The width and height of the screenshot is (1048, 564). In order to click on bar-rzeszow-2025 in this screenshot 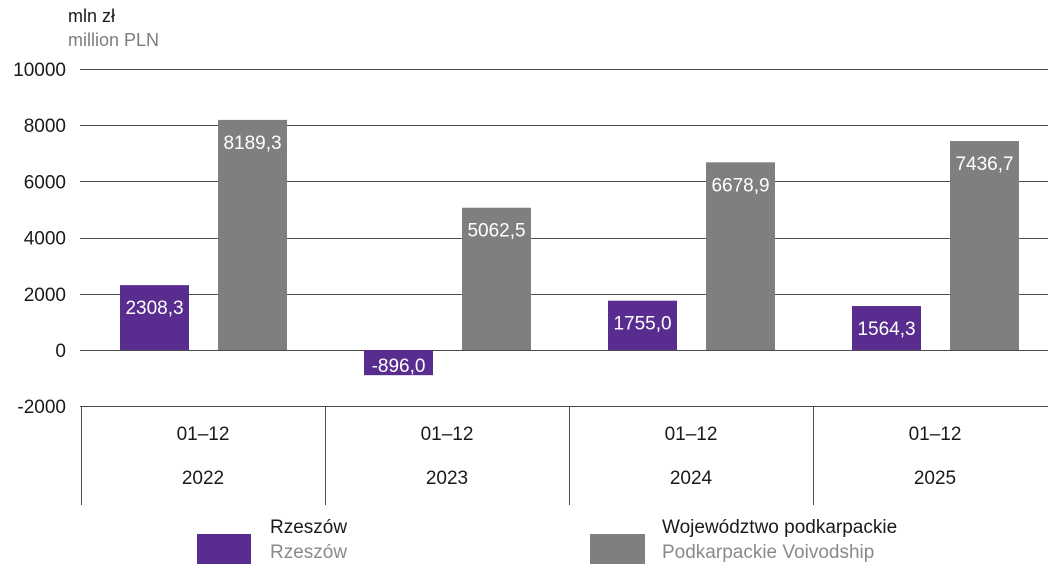, I will do `click(886, 328)`.